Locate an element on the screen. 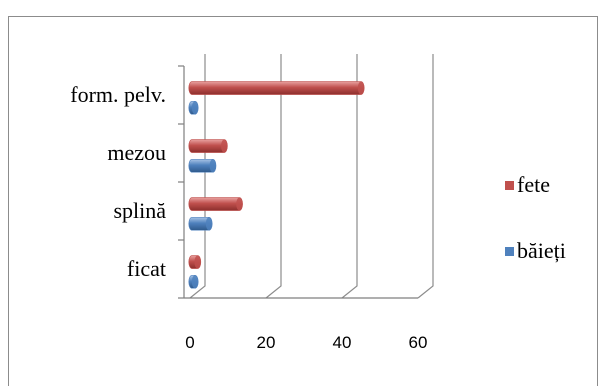 The image size is (602, 388). legend-swatch-baieti is located at coordinates (509, 251).